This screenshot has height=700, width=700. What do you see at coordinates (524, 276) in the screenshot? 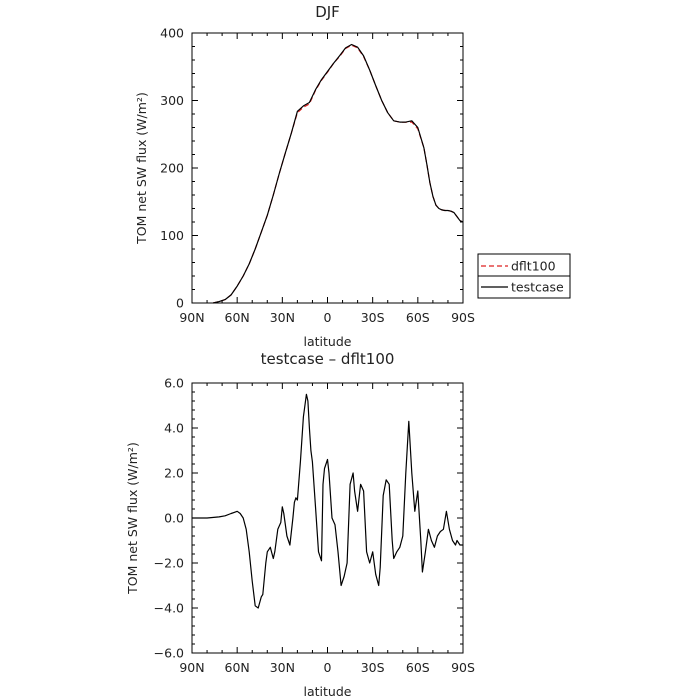
I see `legend: dflt100 testcase` at bounding box center [524, 276].